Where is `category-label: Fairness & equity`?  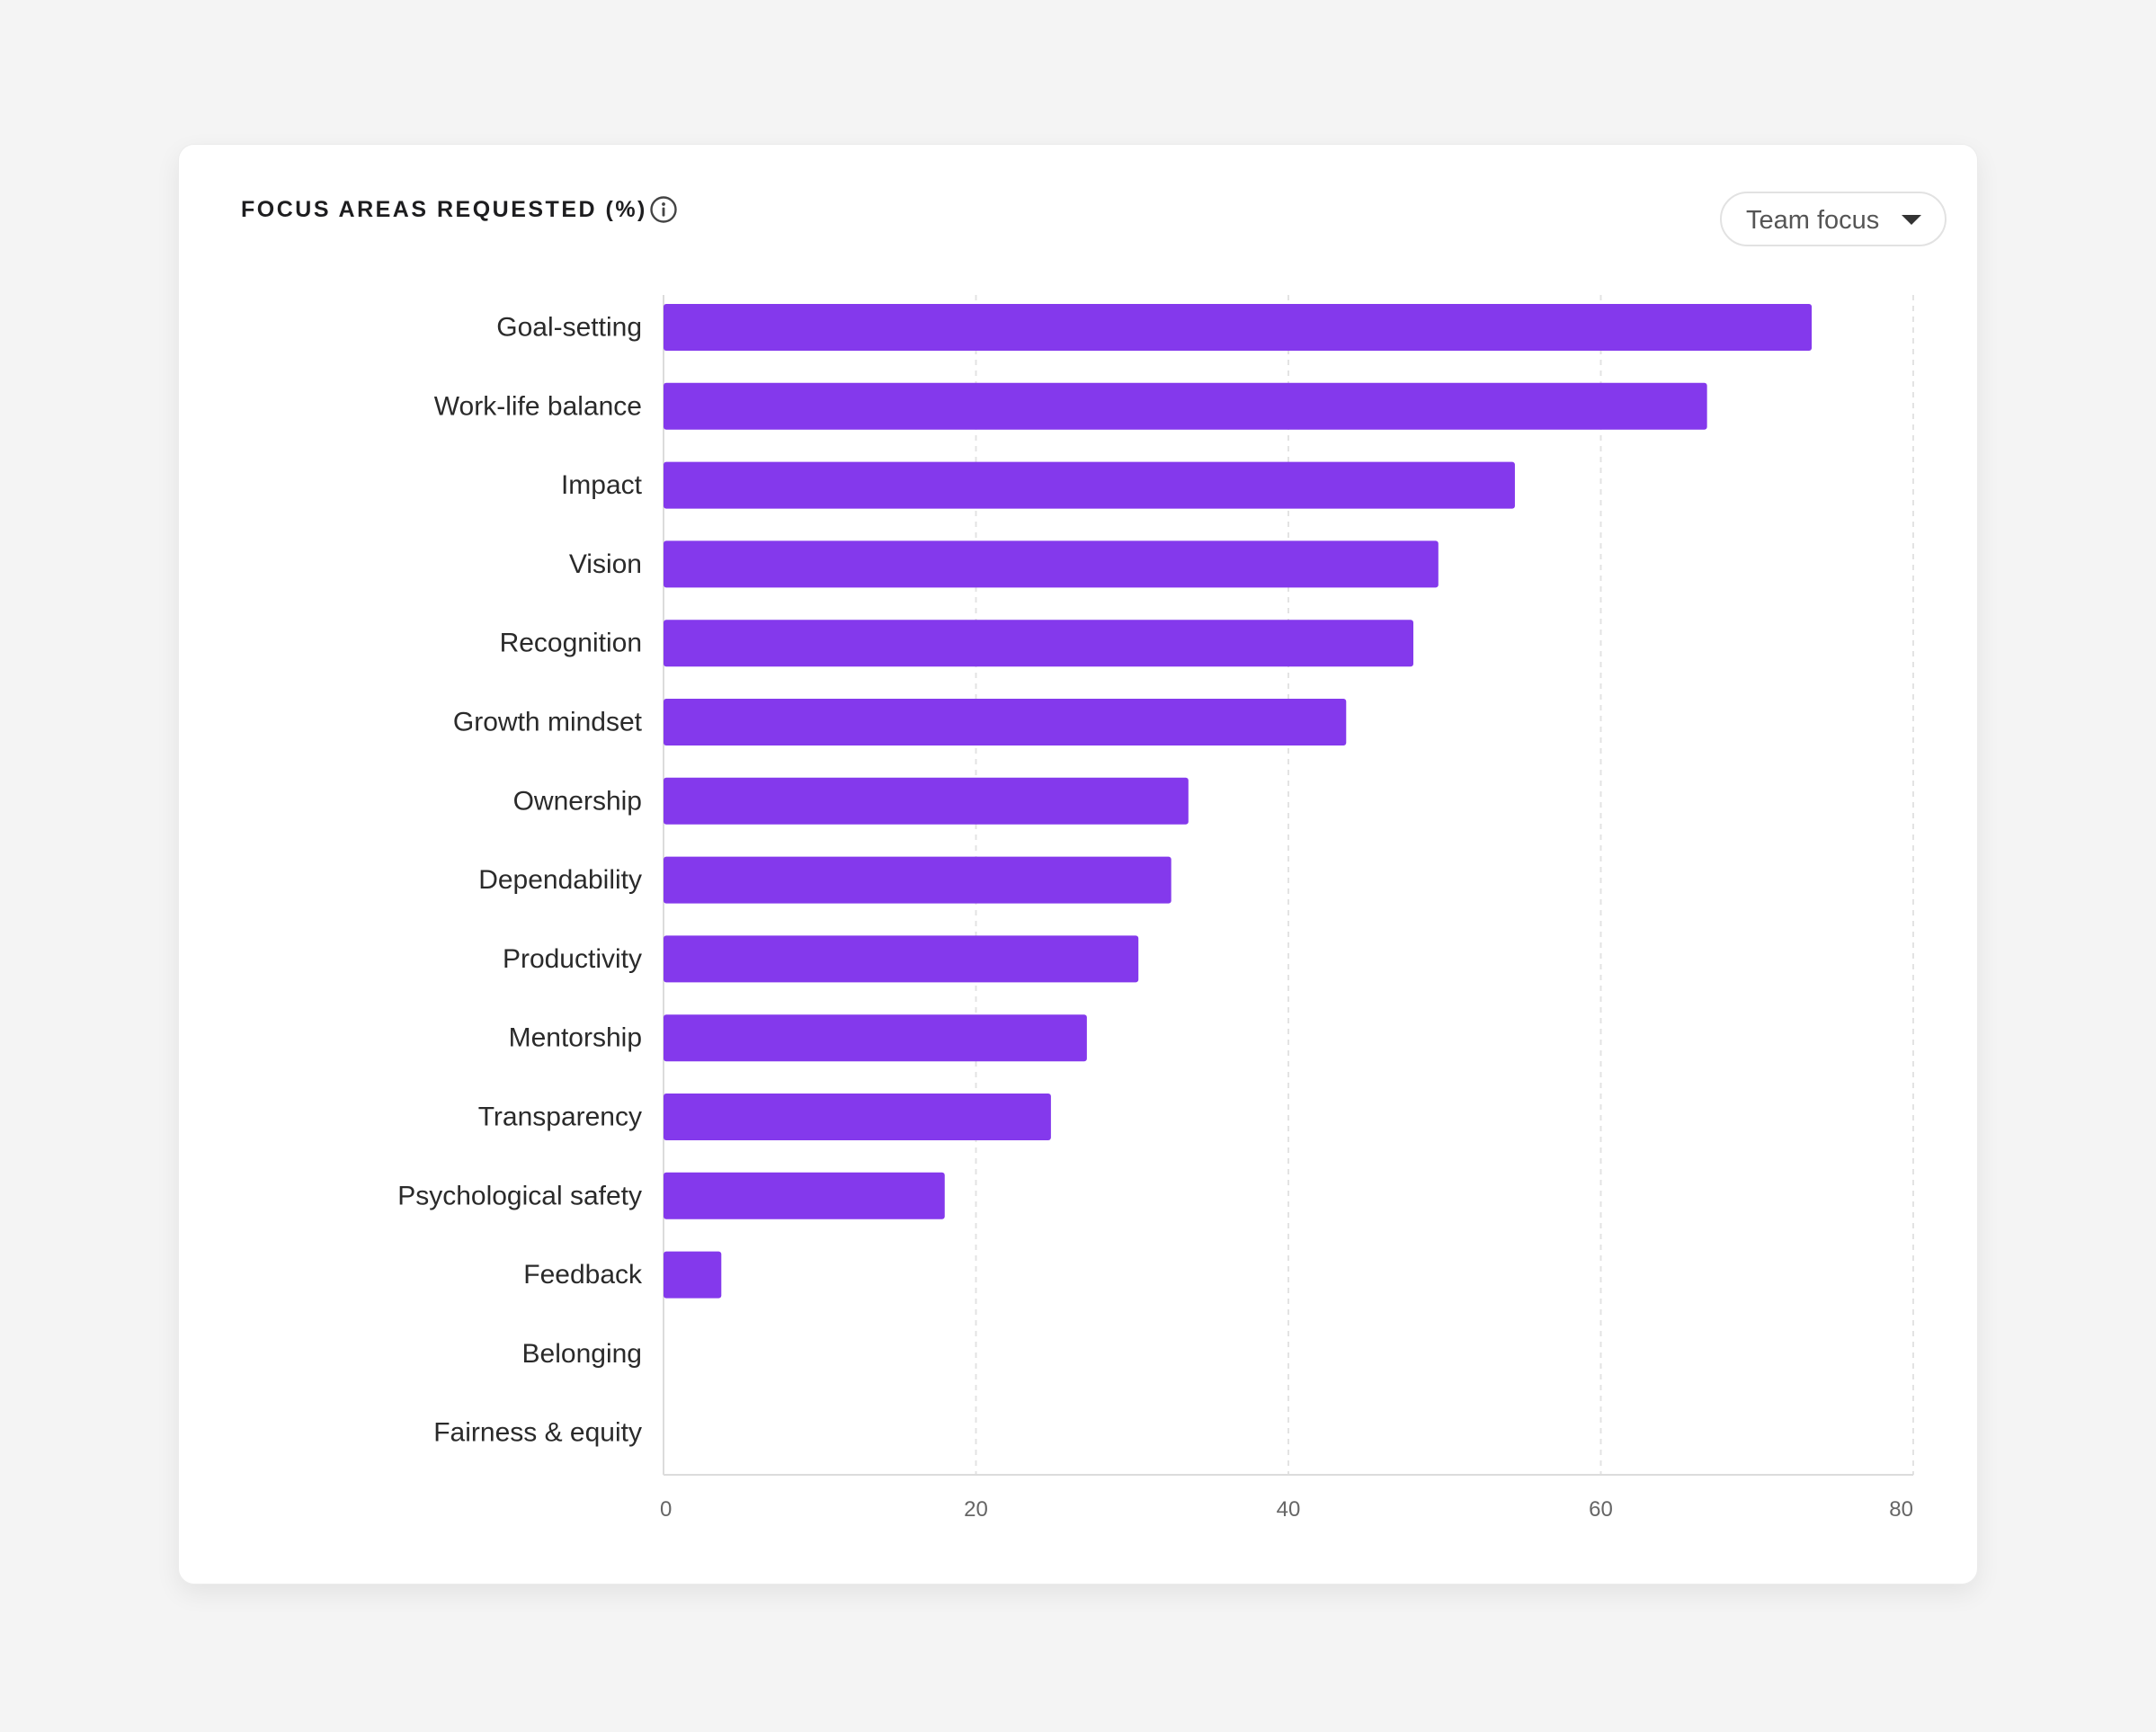
category-label: Fairness & equity is located at coordinates (537, 1433).